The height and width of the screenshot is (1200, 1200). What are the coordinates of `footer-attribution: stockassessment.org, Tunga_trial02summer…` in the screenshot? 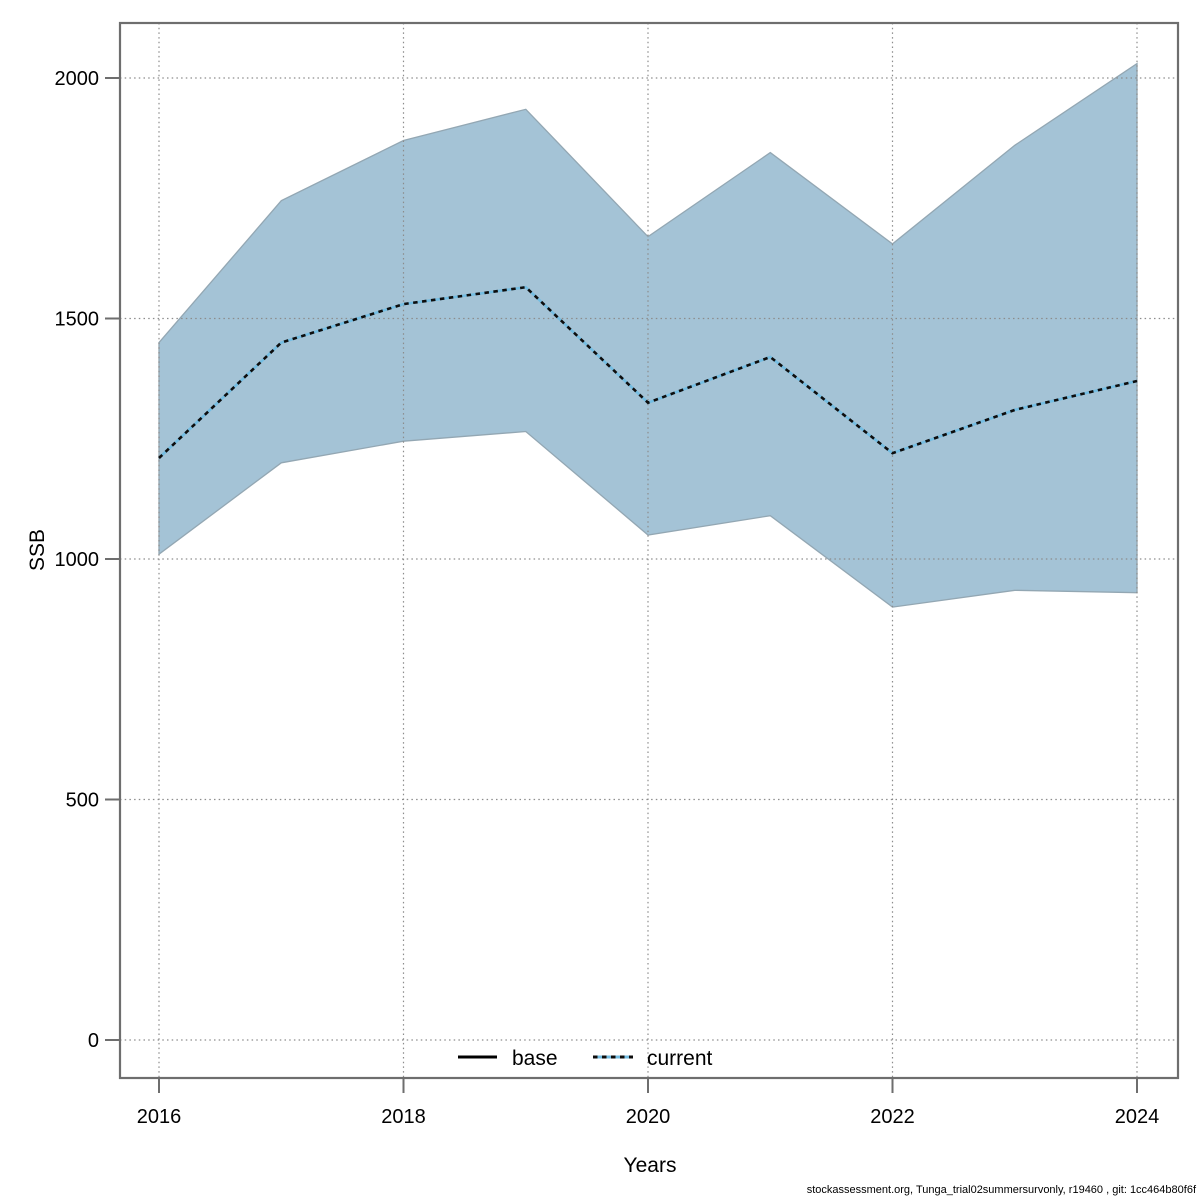 It's located at (1001, 1190).